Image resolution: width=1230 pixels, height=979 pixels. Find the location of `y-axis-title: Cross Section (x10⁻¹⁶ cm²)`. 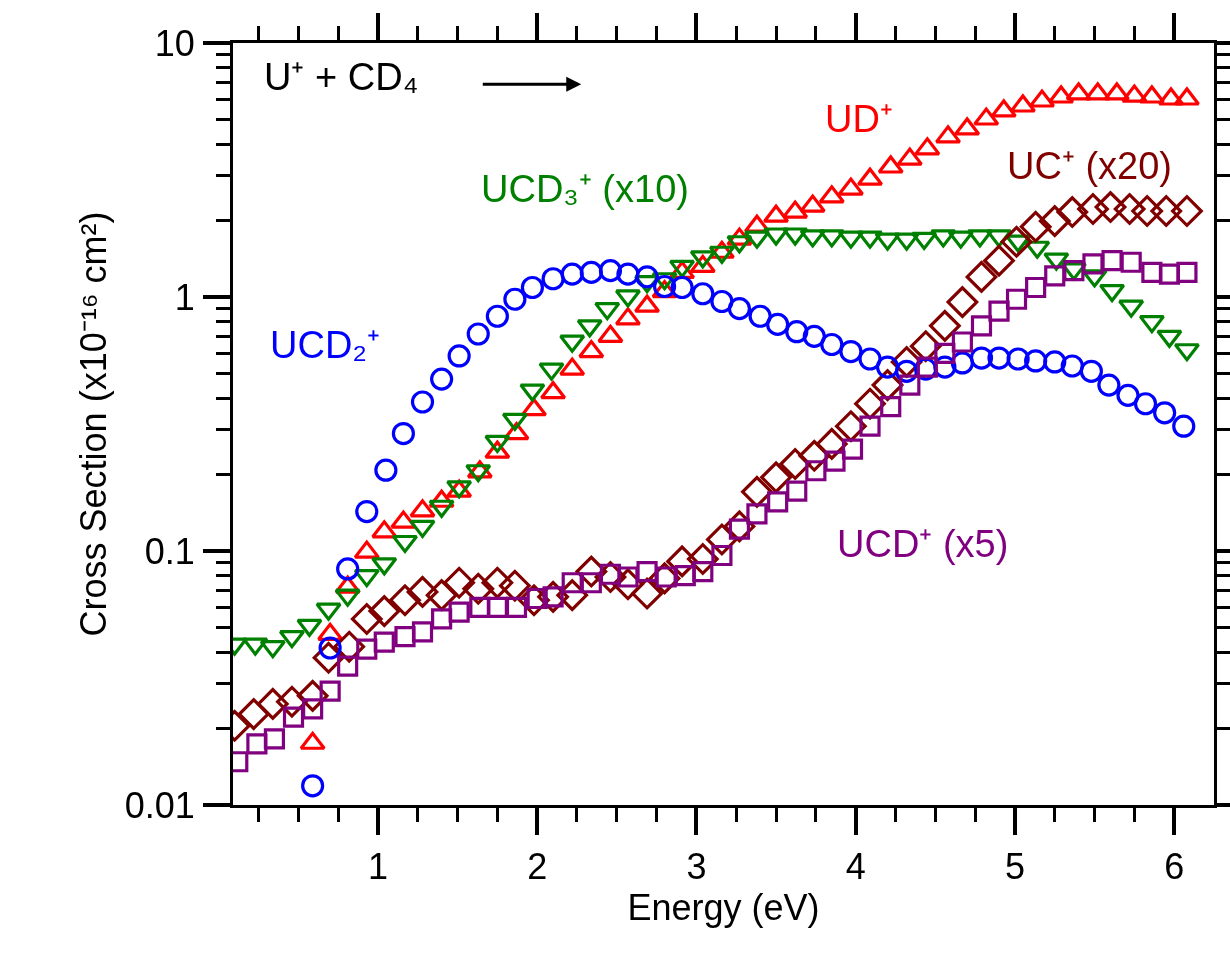

y-axis-title: Cross Section (x10⁻¹⁶ cm²) is located at coordinates (93, 424).